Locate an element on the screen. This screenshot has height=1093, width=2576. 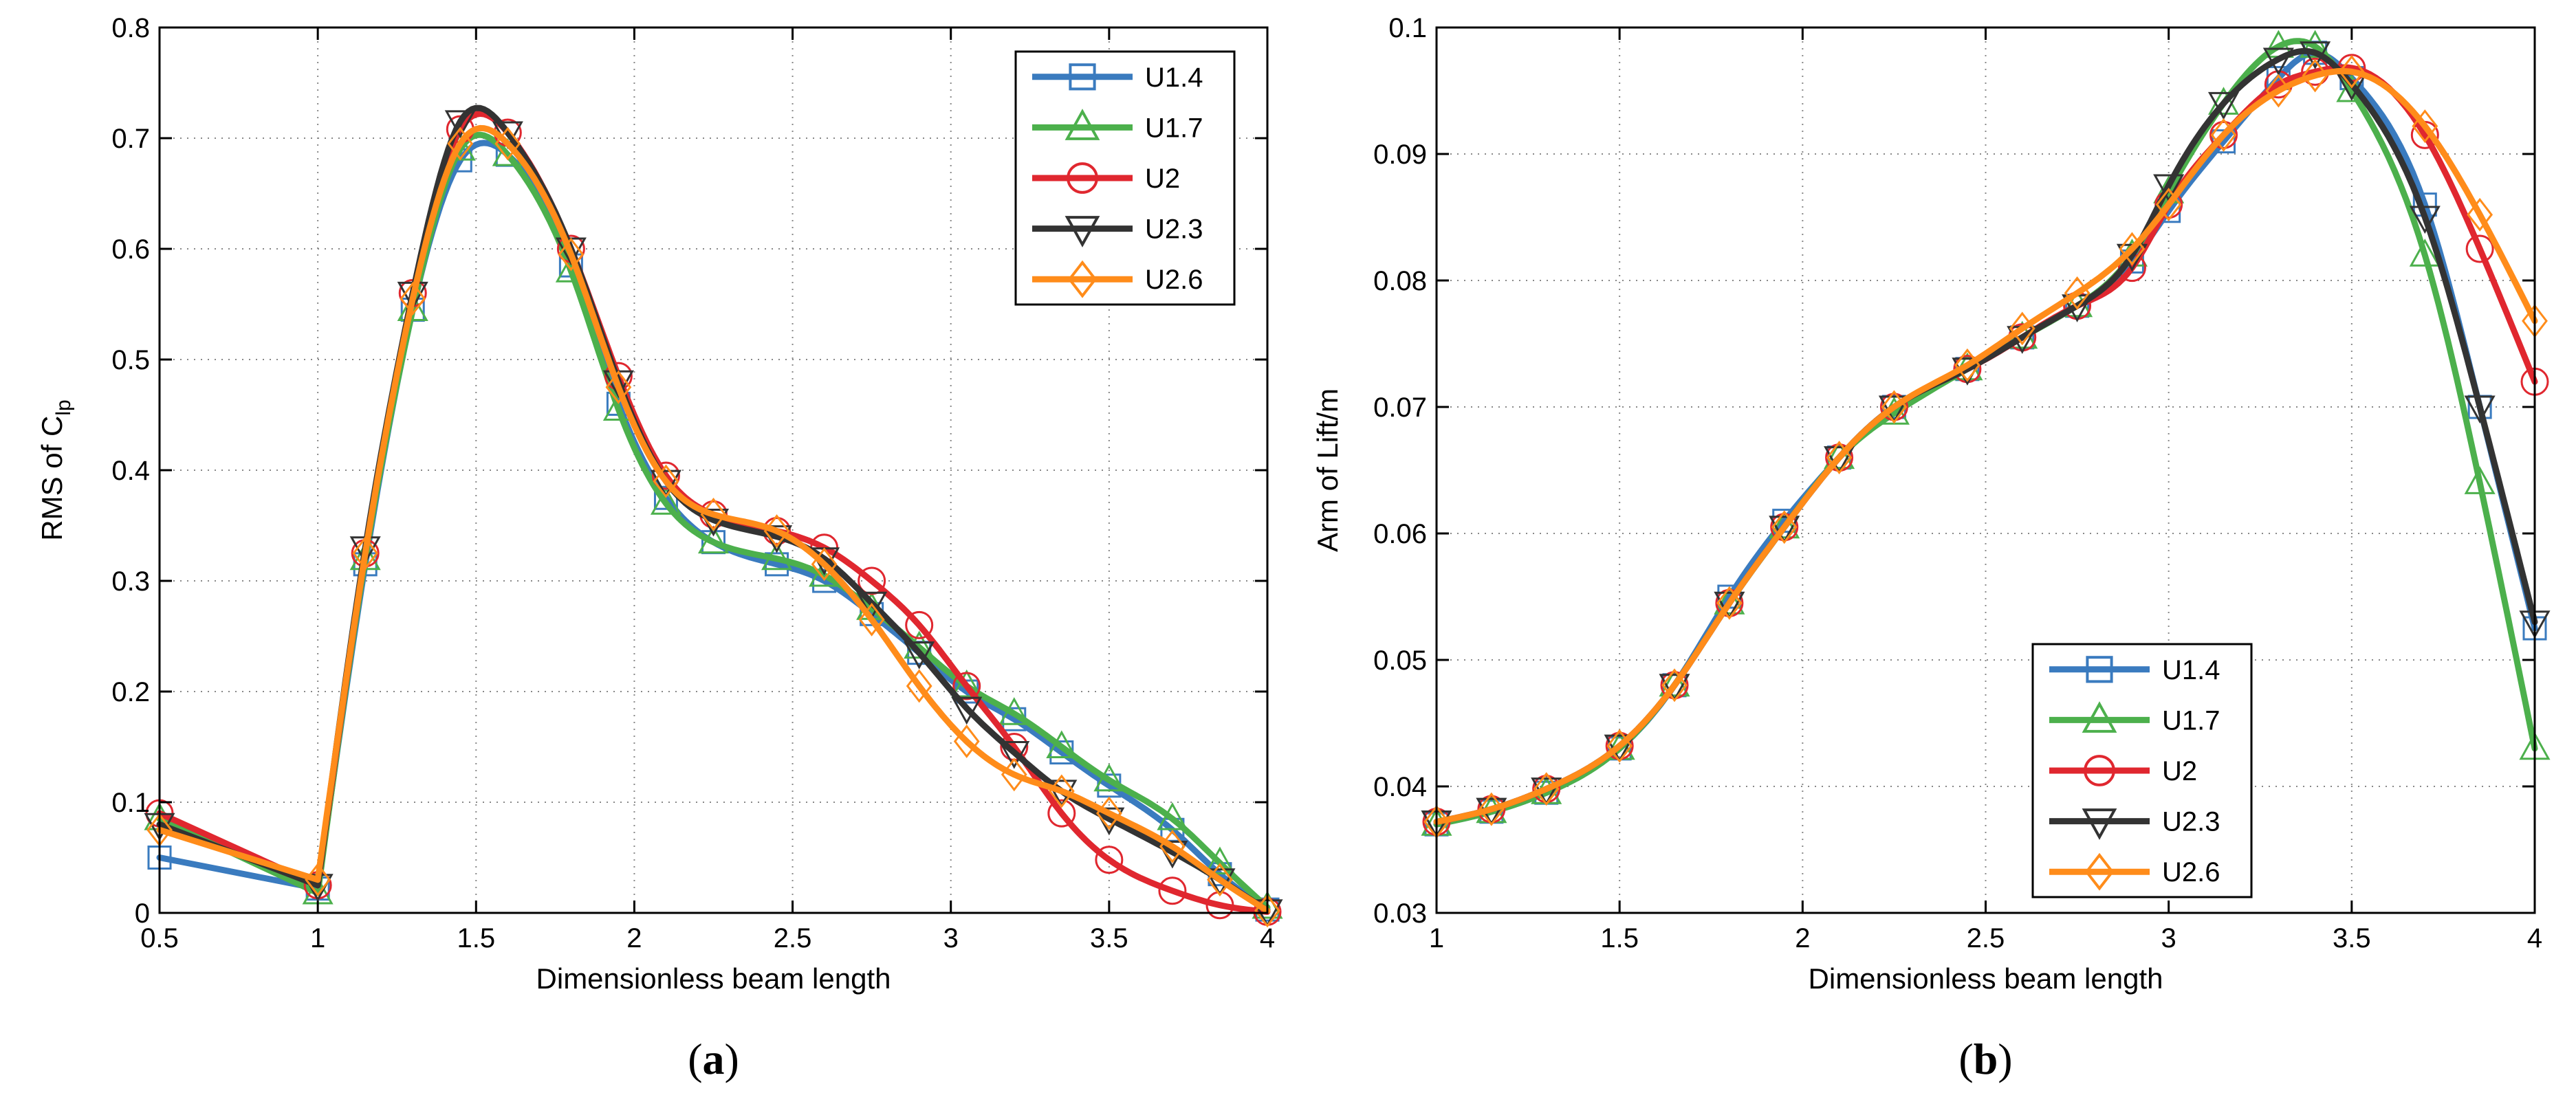
y-axis-label-sub: lp is located at coordinates (63, 407).